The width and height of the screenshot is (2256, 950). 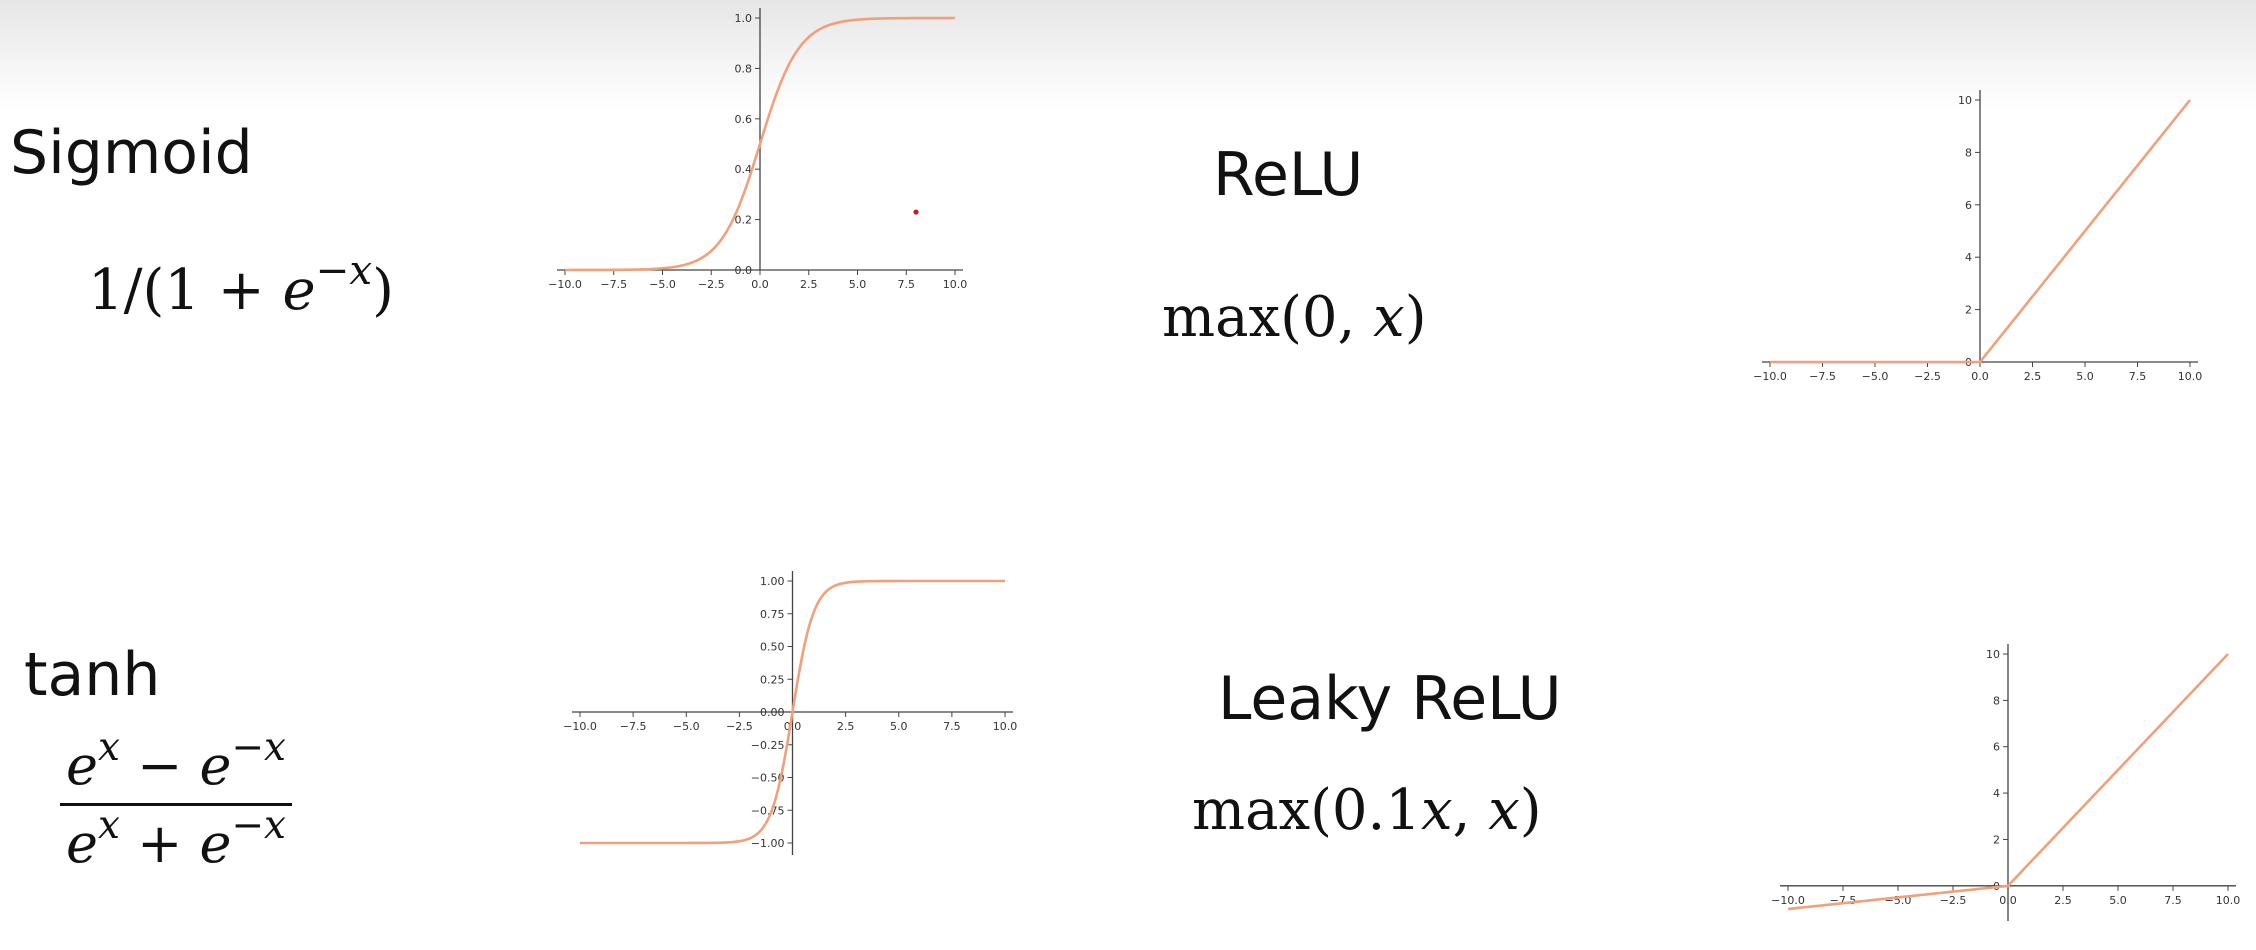 I want to click on tanh-xtick-label: 5.0, so click(x=899, y=726).